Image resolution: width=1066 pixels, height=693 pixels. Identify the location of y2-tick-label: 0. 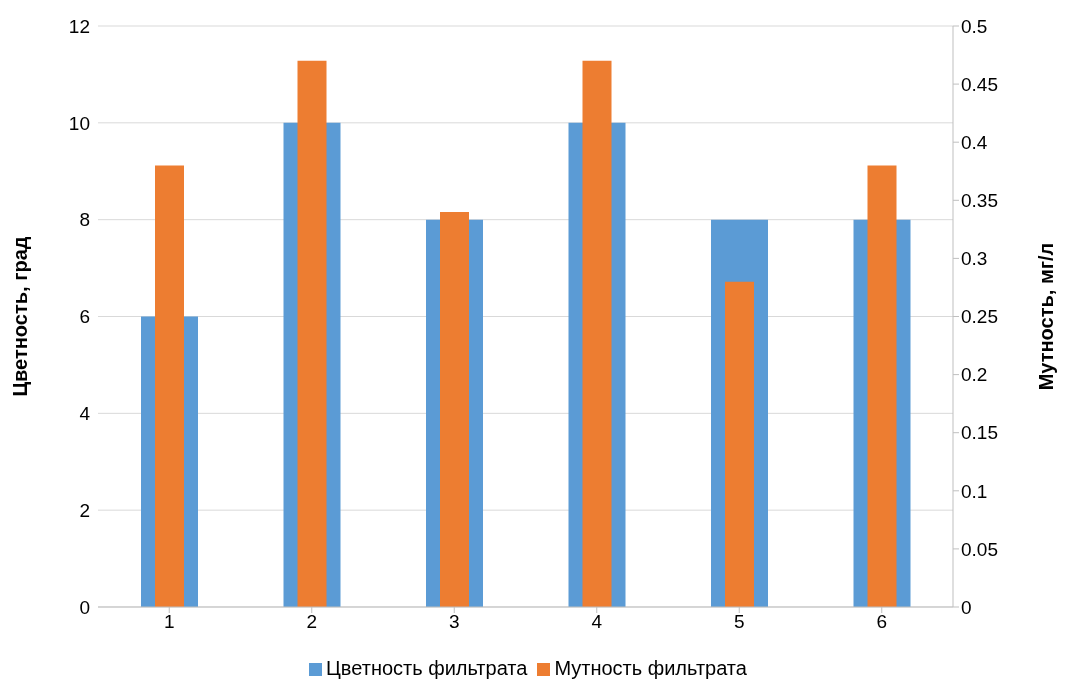
(966, 607).